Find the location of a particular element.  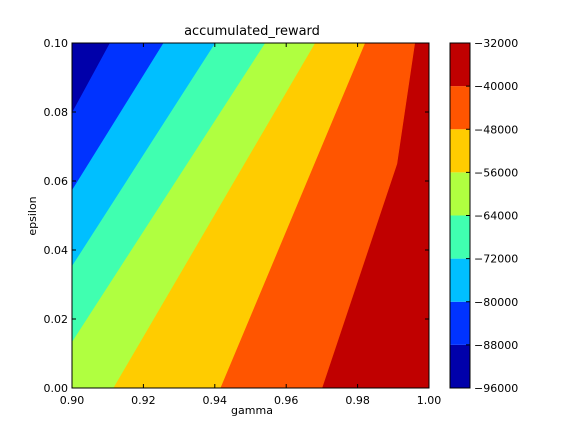

y-tick-label: 0.08 is located at coordinates (56, 112).